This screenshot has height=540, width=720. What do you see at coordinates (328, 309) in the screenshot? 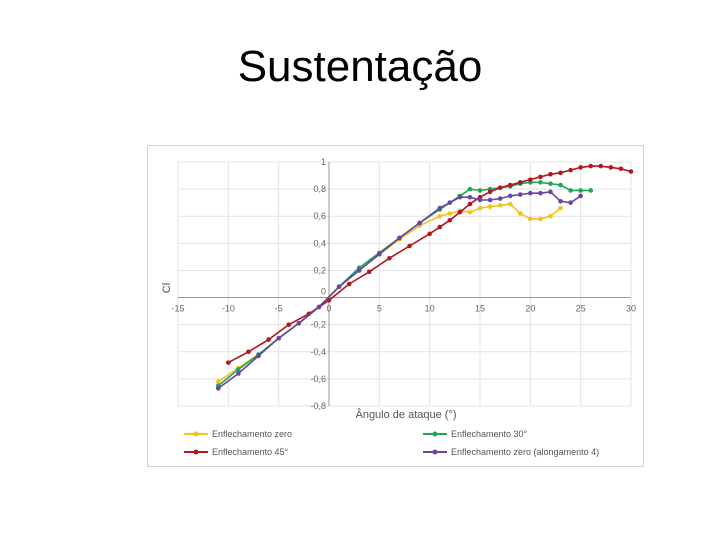
I see `x-tick-label: 0` at bounding box center [328, 309].